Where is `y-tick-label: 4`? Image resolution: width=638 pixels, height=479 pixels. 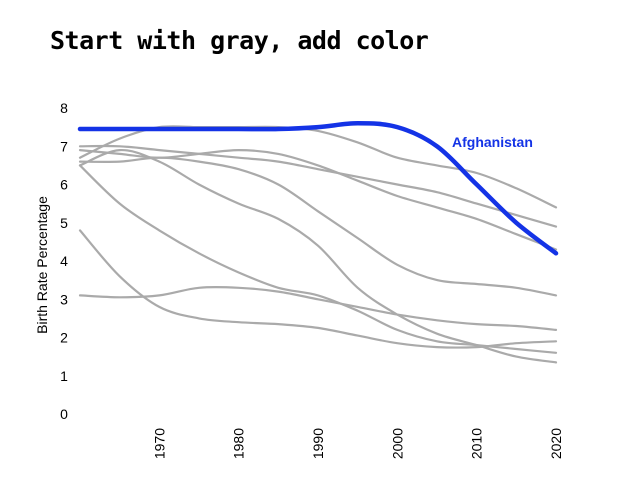 y-tick-label: 4 is located at coordinates (64, 261).